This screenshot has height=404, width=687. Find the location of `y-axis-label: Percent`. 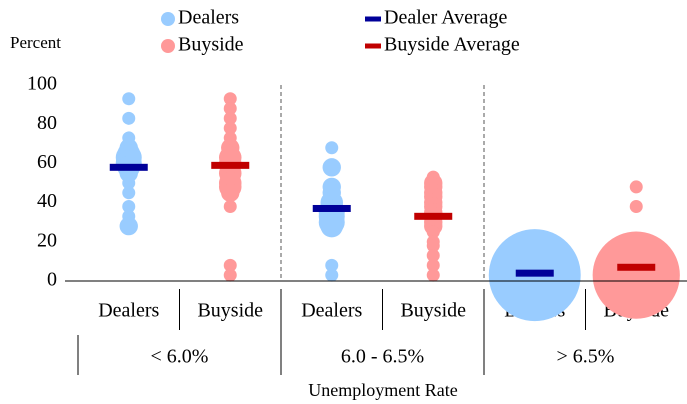

y-axis-label: Percent is located at coordinates (35, 42).